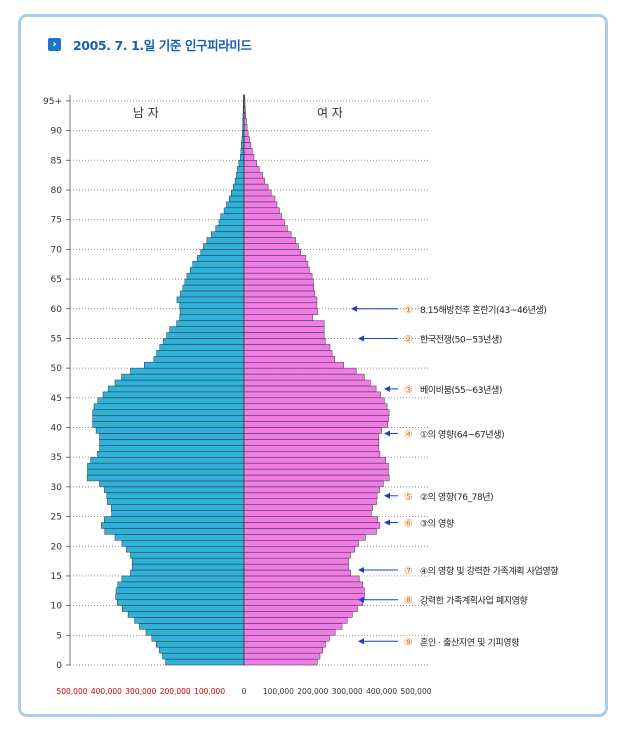 The height and width of the screenshot is (739, 626). What do you see at coordinates (56, 221) in the screenshot?
I see `y-tick-label: 75` at bounding box center [56, 221].